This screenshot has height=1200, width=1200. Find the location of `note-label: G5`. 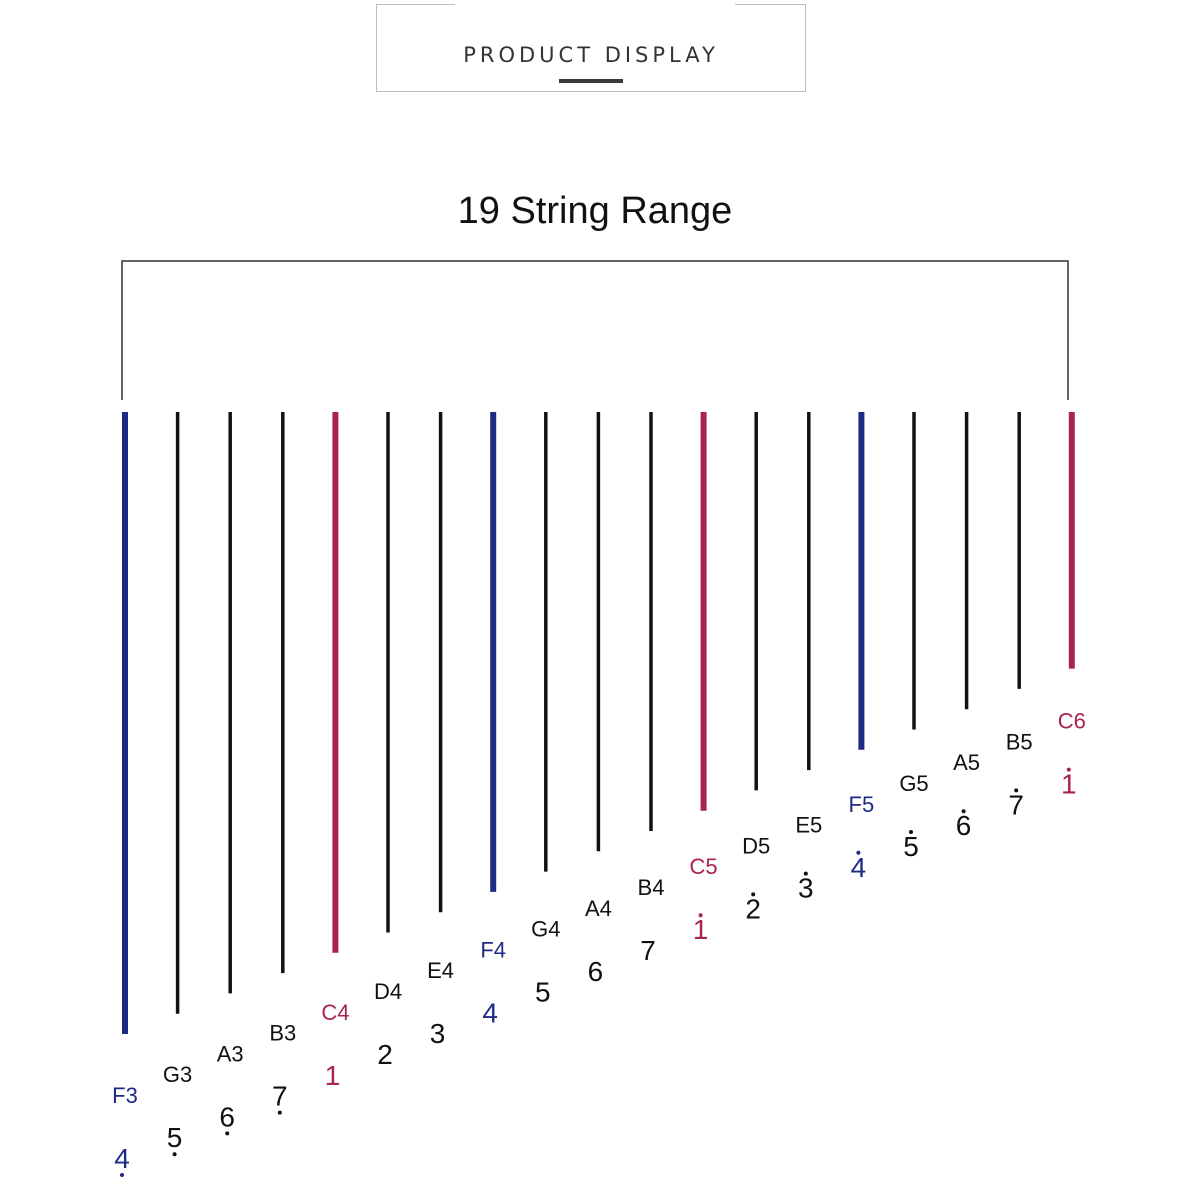

note-label: G5 is located at coordinates (913, 783).